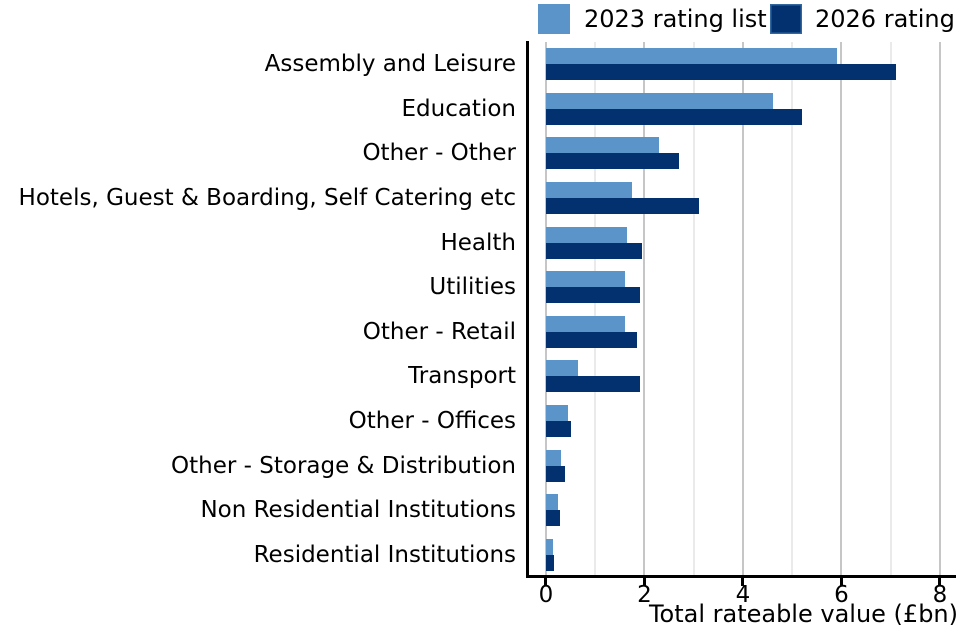  What do you see at coordinates (439, 331) in the screenshot?
I see `category-label: Other - Retail` at bounding box center [439, 331].